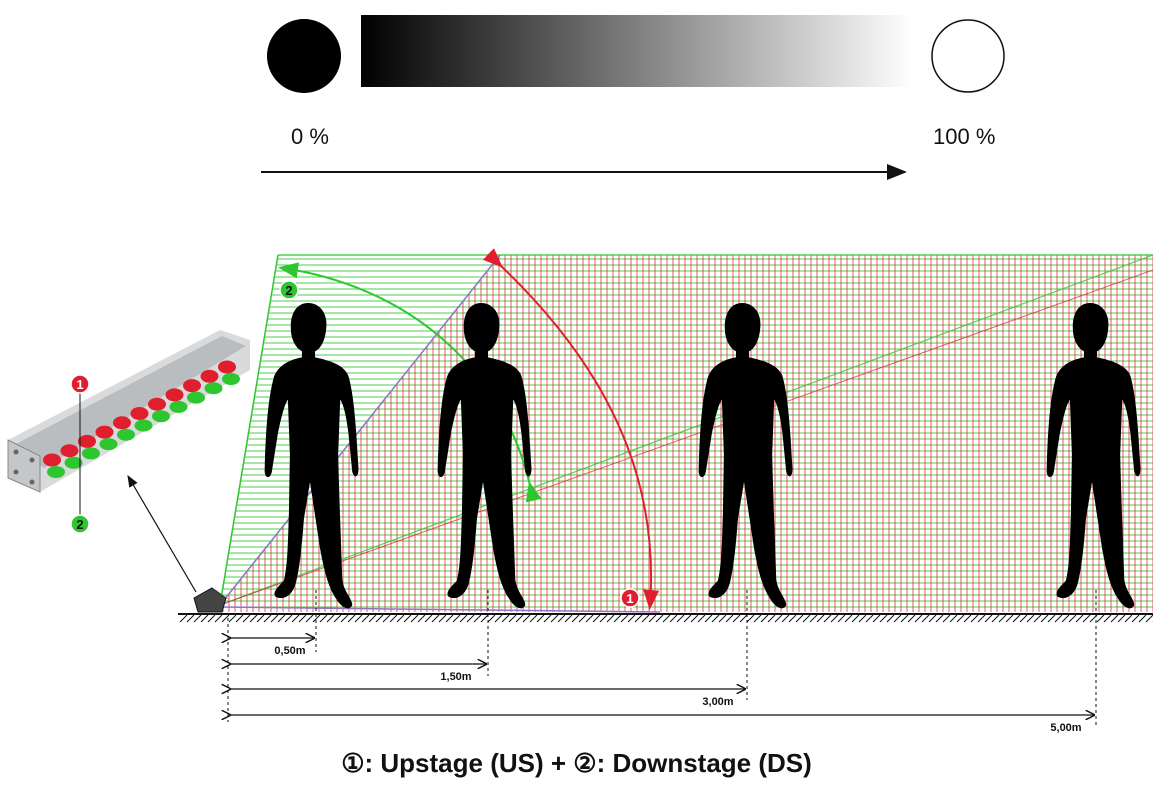 The image size is (1153, 790). I want to click on marker-upstage-led: 1, so click(80, 384).